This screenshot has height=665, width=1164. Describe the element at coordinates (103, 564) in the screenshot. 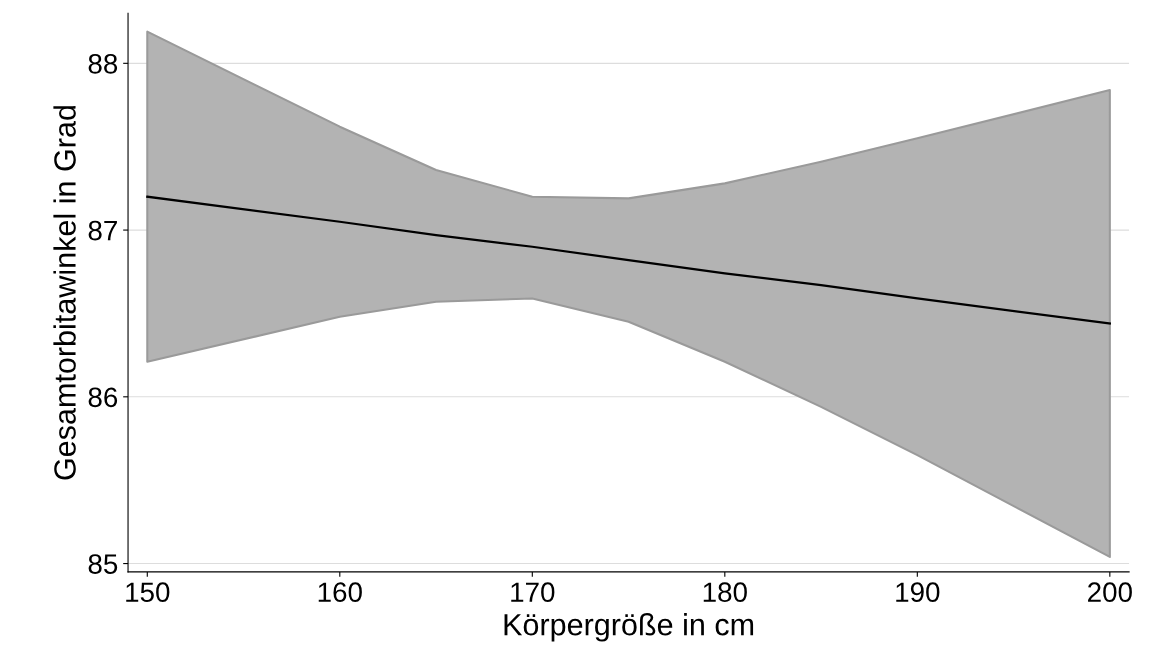

I see `y-tick-label: 85` at that location.